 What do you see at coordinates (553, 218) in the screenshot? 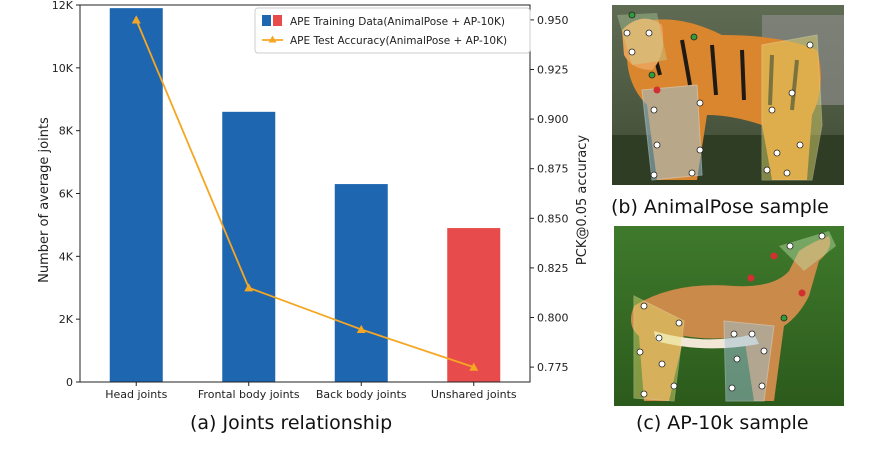
I see `y2-tick-label: 0.850` at bounding box center [553, 218].